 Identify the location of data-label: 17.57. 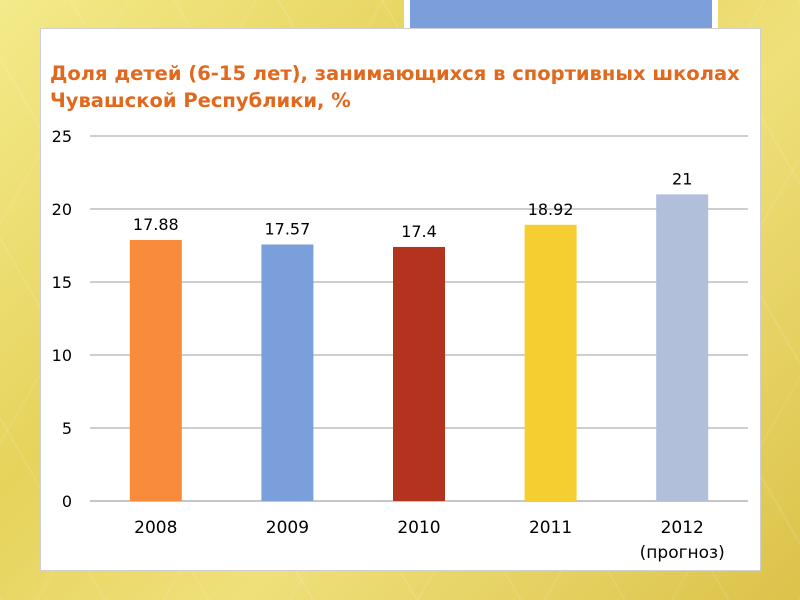
(287, 228).